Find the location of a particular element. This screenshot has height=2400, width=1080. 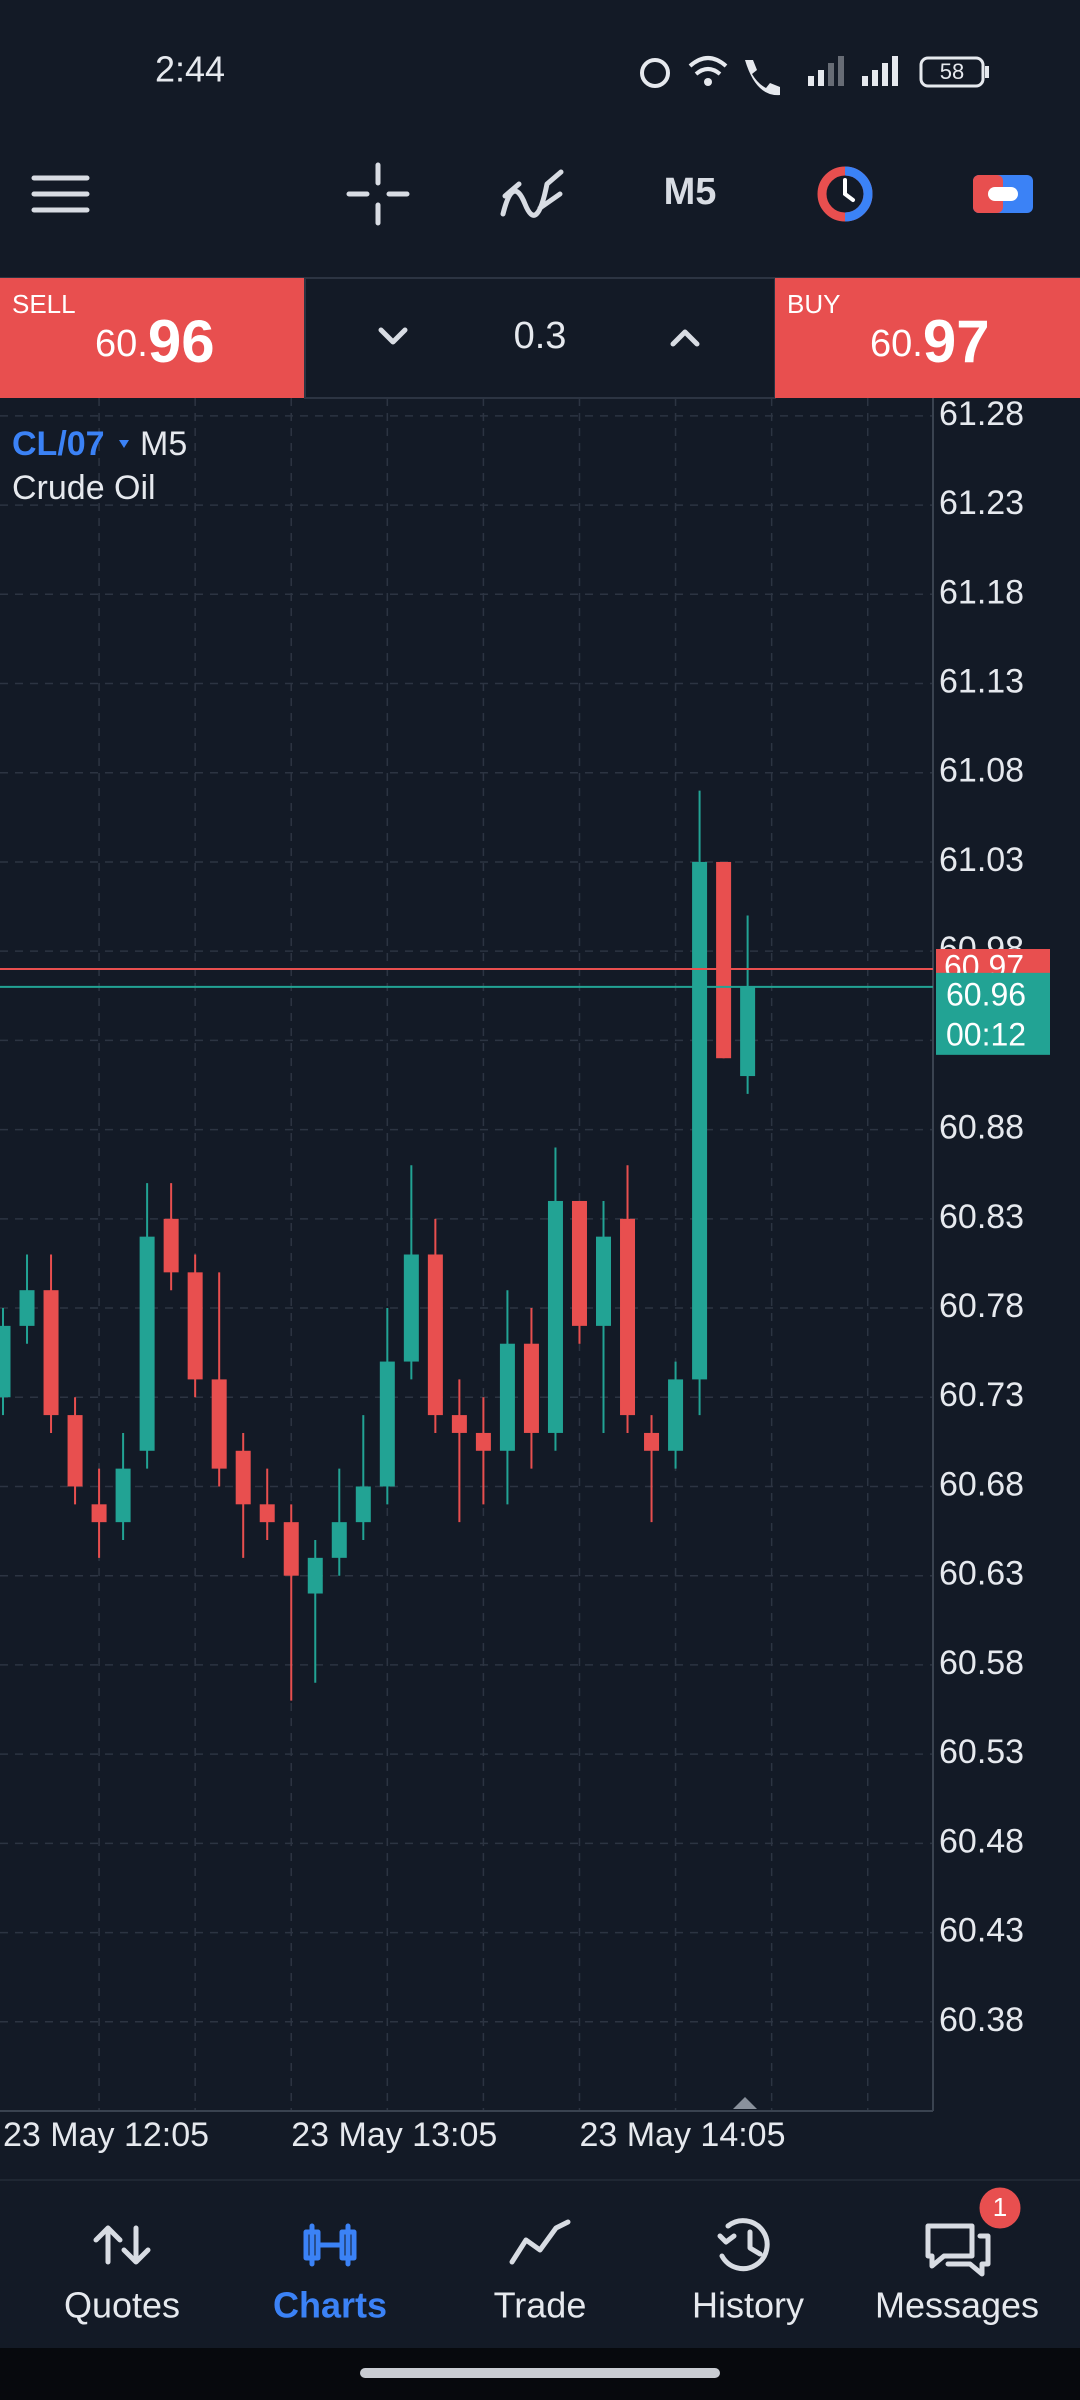

y-tick-label: 60.63 is located at coordinates (981, 1574).